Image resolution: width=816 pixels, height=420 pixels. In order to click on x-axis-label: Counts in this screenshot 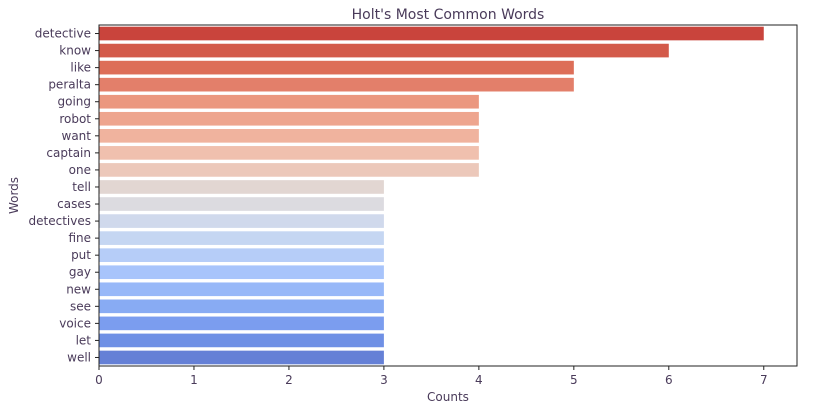, I will do `click(448, 397)`.